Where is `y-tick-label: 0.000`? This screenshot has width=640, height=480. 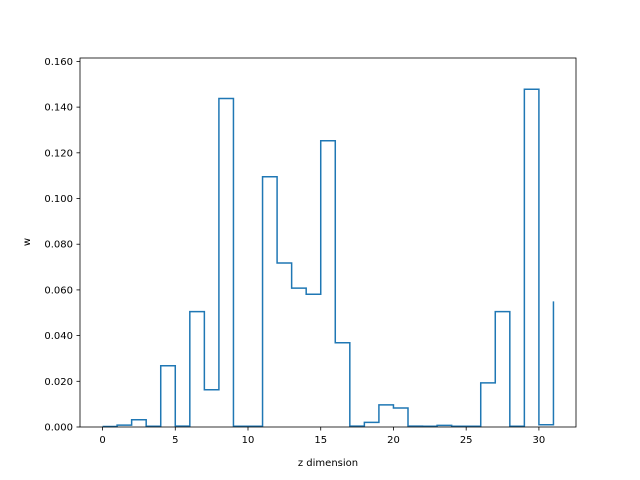 y-tick-label: 0.000 is located at coordinates (58, 428).